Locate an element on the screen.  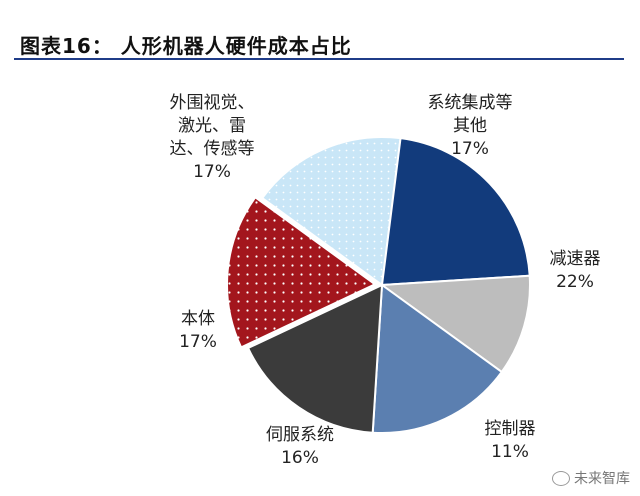
slice-label: 系统集成等其他 17% is located at coordinates (470, 126).